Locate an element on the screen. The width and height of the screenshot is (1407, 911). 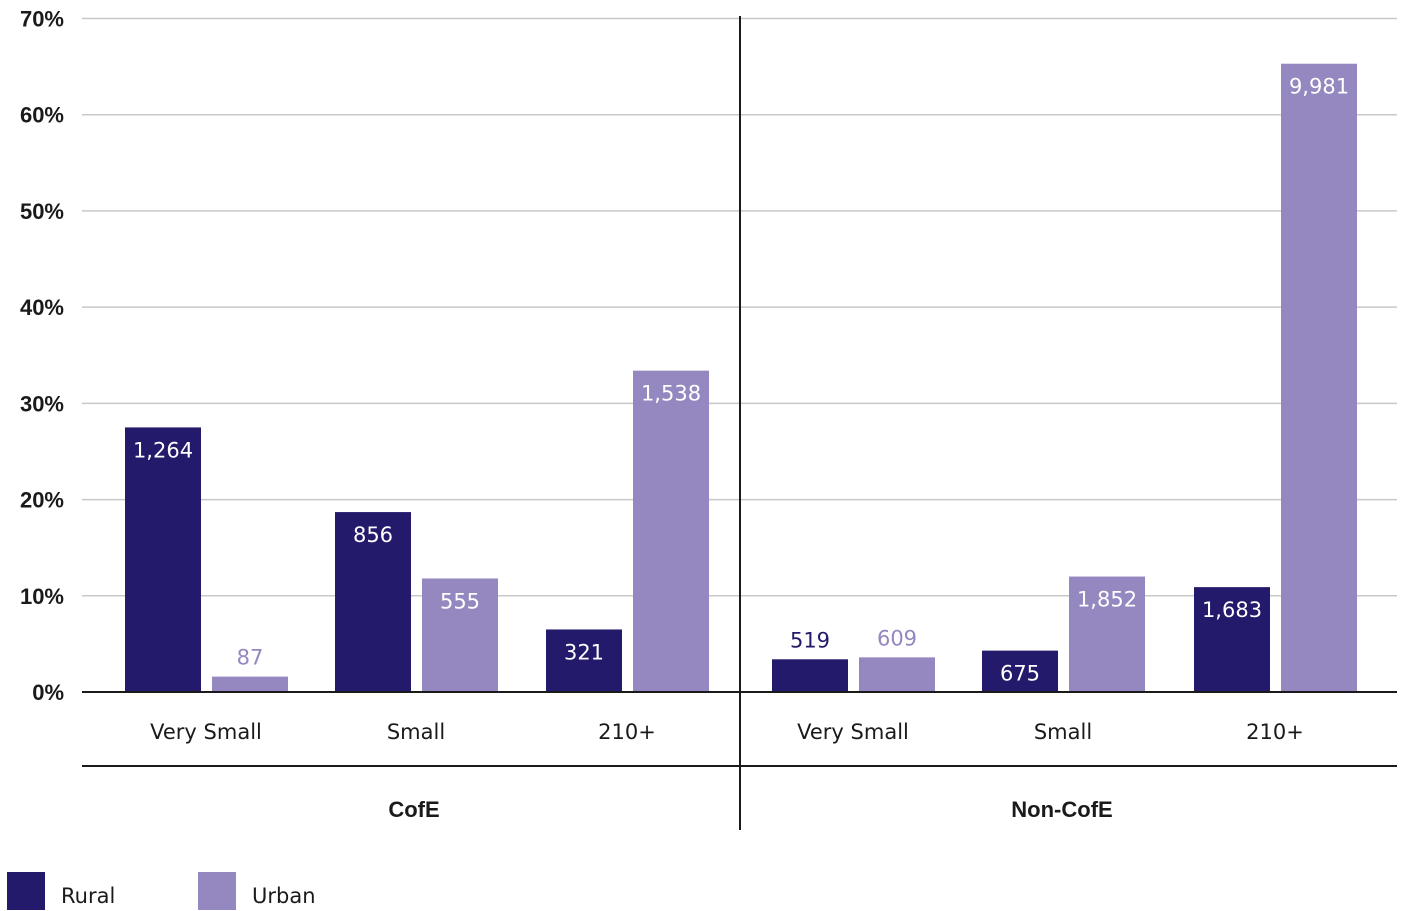
y-axis-ticks: 0% 10% 20% 30% 40% 50% 60% 70% is located at coordinates (42, 356).